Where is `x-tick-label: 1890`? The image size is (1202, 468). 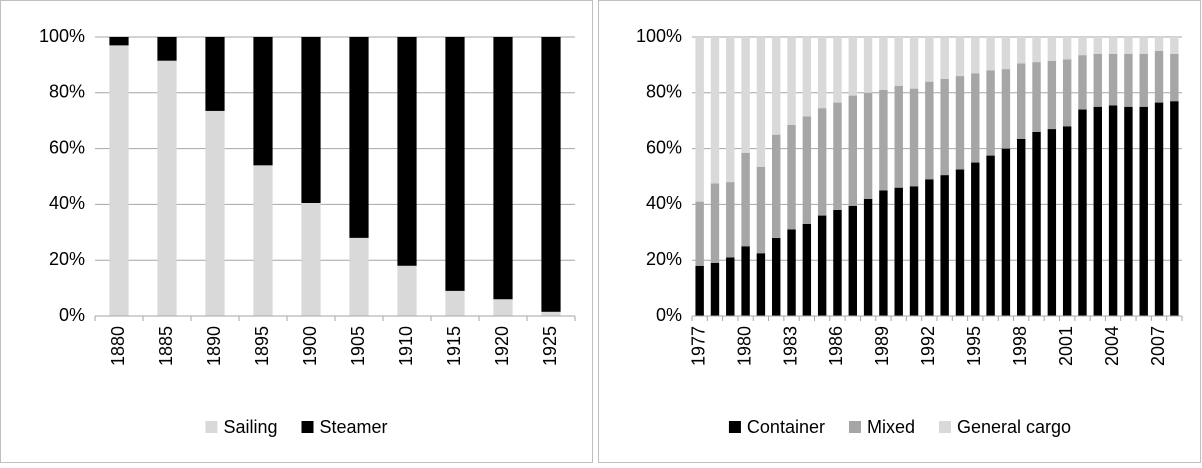
x-tick-label: 1890 is located at coordinates (214, 346).